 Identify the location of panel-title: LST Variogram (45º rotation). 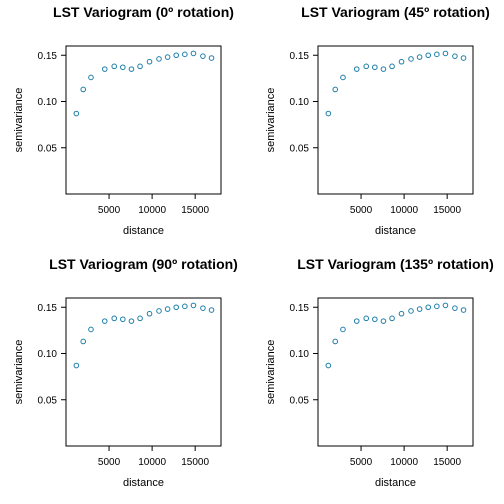
(395, 12).